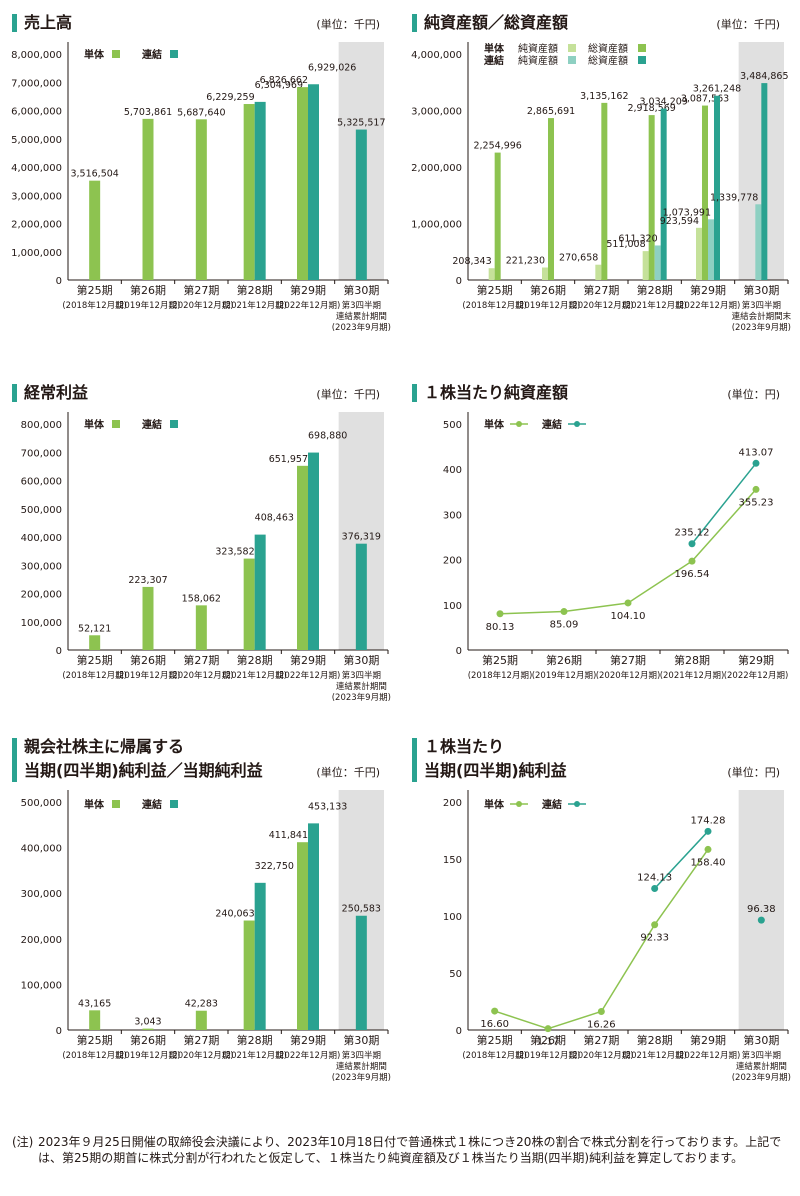 The width and height of the screenshot is (800, 1196). I want to click on data-label: 611,320, so click(637, 238).